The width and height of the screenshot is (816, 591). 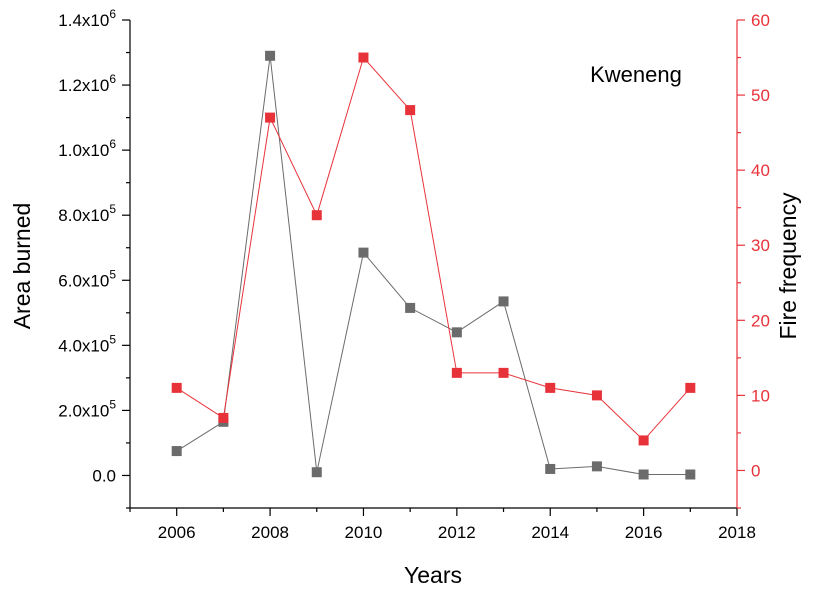 I want to click on y-left-tick-label: 6.0x10⁵, so click(x=87, y=278).